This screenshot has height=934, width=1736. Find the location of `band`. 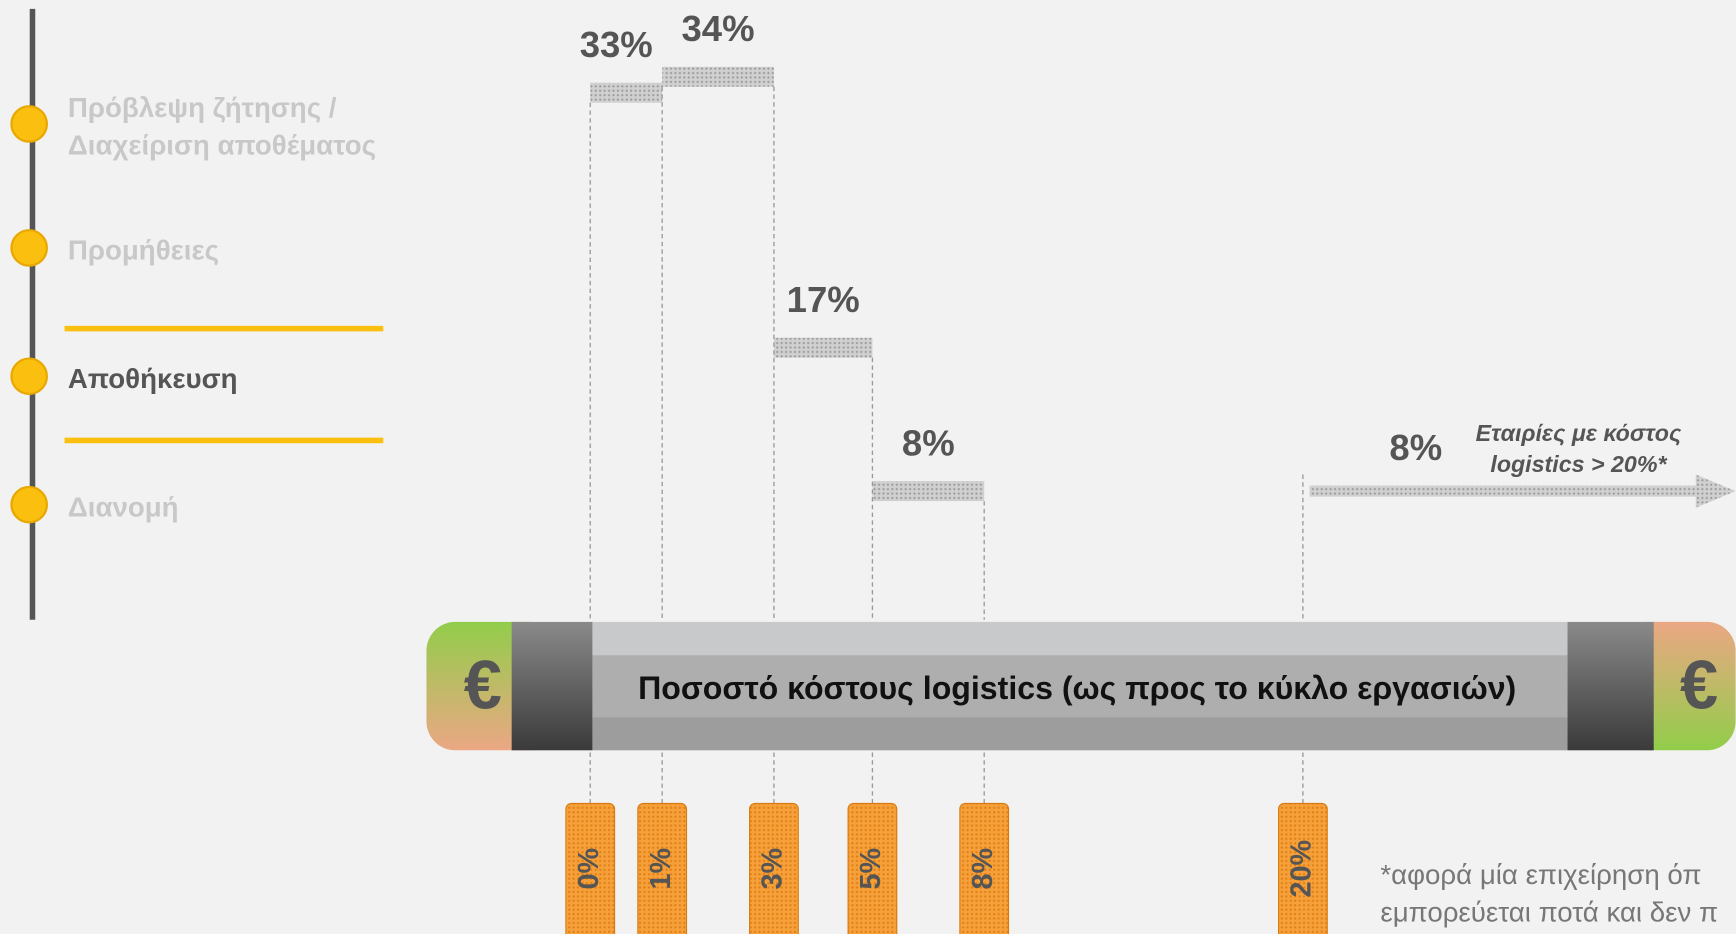

band is located at coordinates (1081, 686).